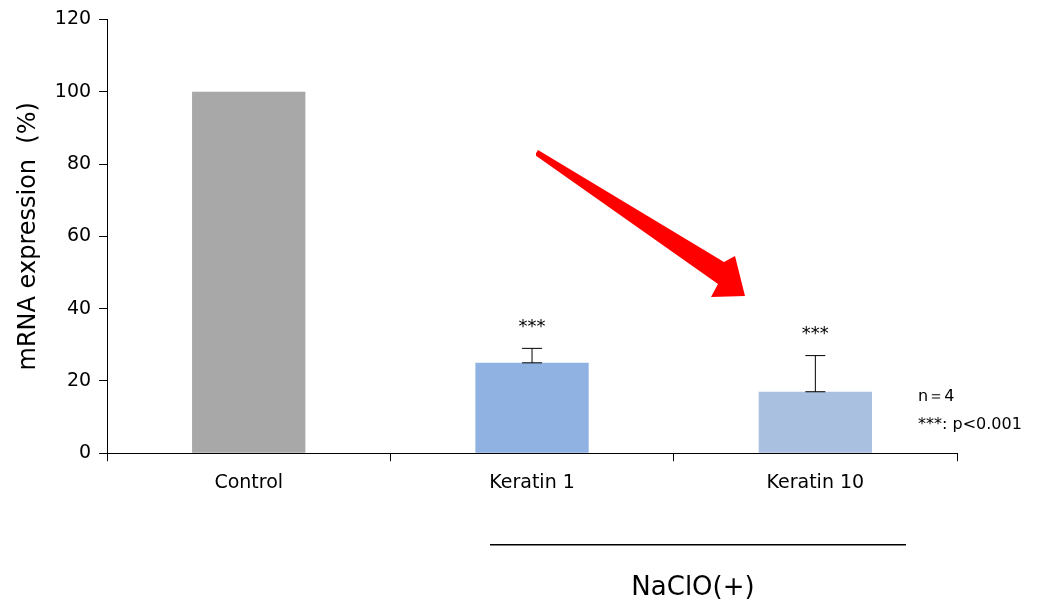  I want to click on y-tick-label: 20, so click(79, 378).